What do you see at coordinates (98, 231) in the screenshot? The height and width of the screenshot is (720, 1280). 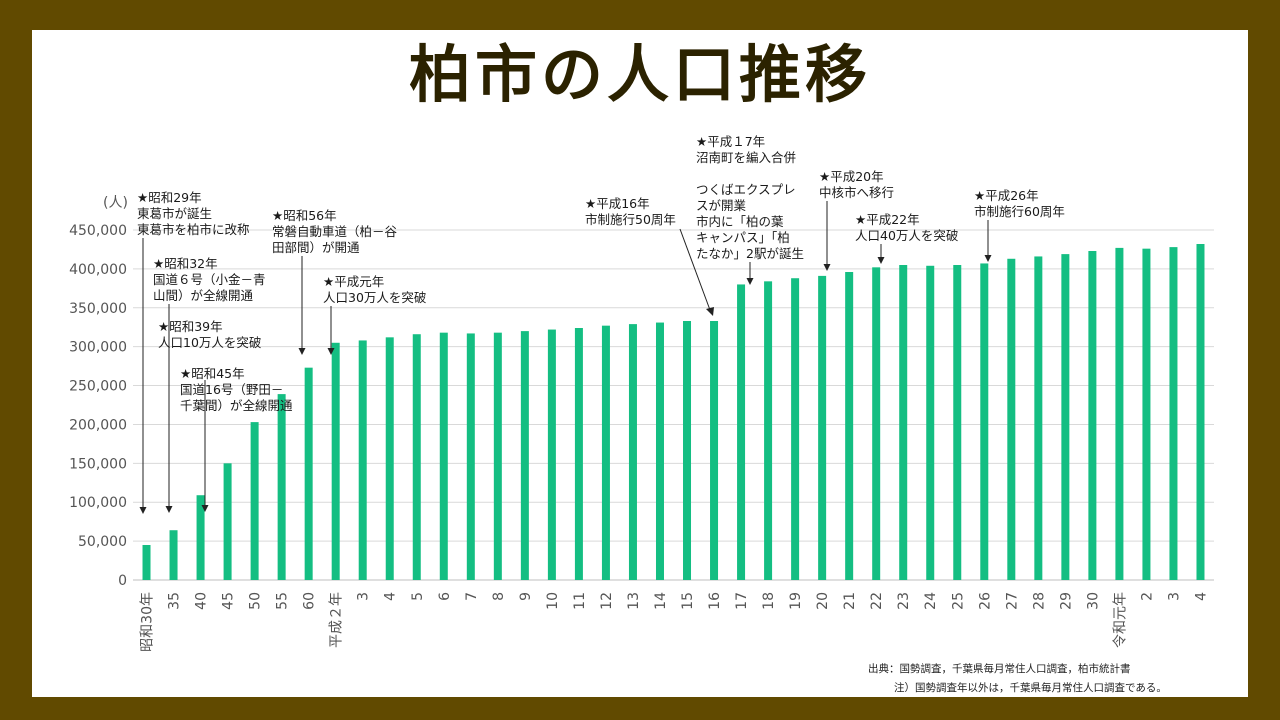 I see `y-tick-label: 450,000` at bounding box center [98, 231].